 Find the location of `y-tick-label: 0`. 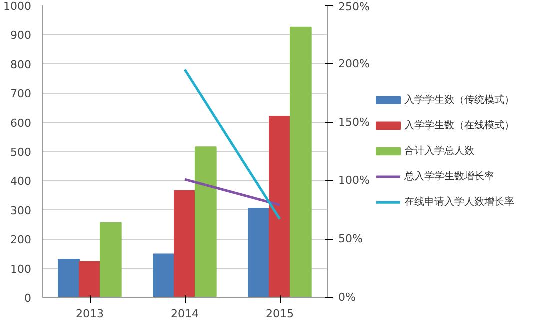

y-tick-label: 0 is located at coordinates (28, 298).